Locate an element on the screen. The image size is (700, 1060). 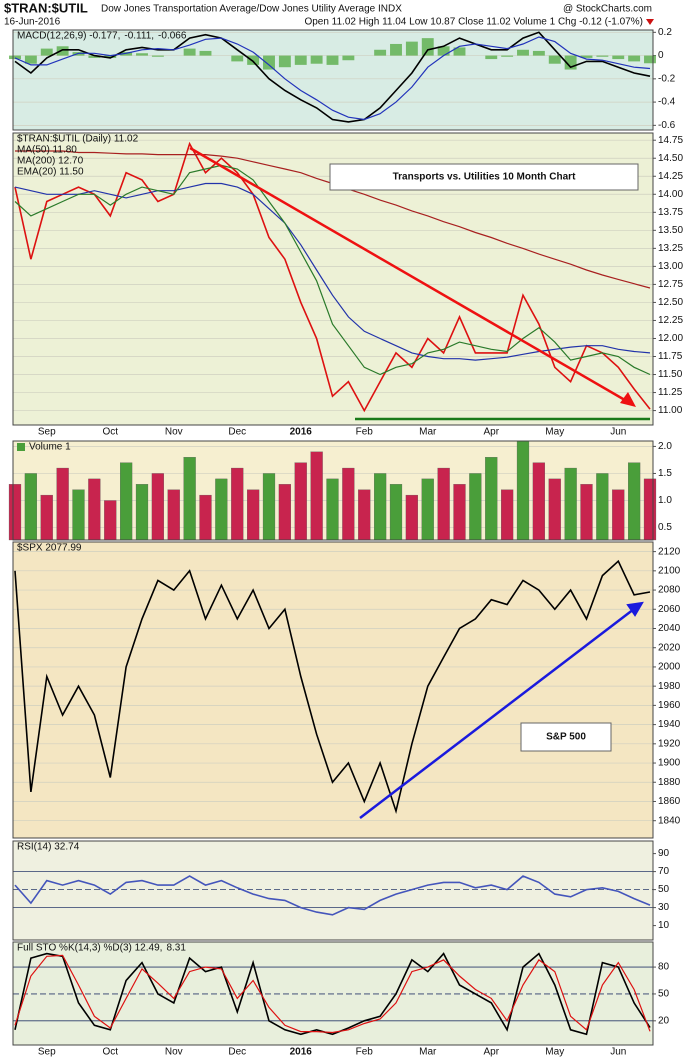
y-tick-label: 12.50 is located at coordinates (670, 302).